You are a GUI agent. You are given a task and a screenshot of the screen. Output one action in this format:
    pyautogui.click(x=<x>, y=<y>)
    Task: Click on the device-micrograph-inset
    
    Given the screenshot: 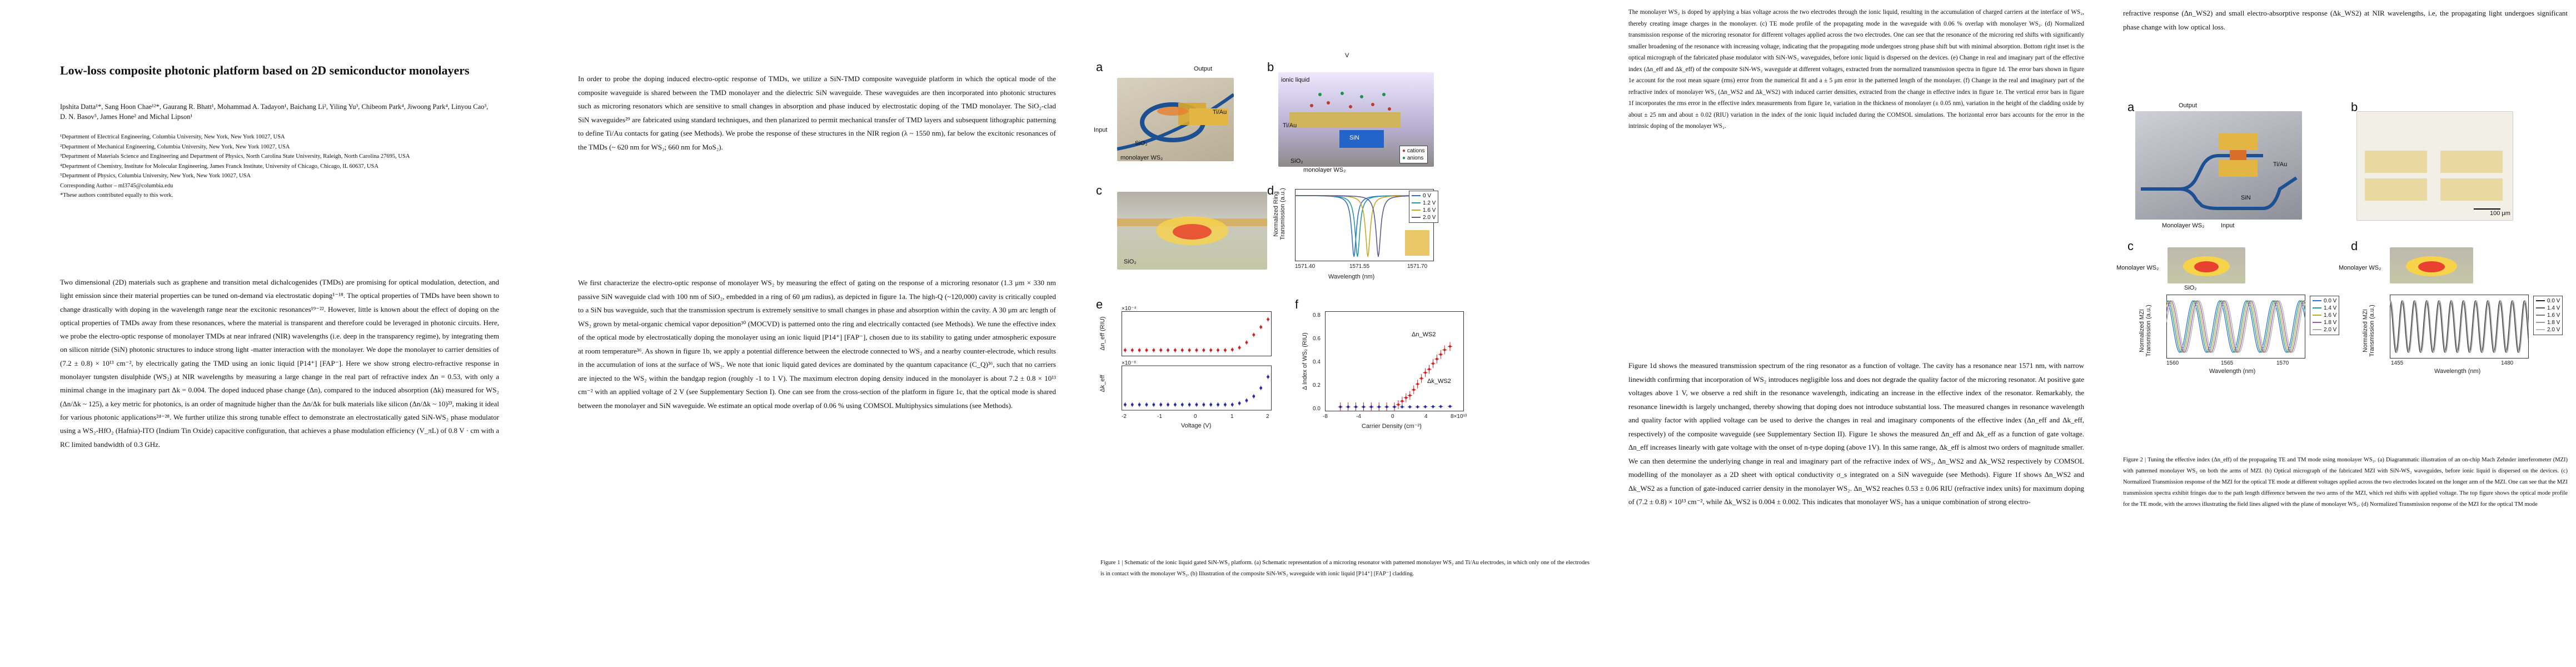 What is the action you would take?
    pyautogui.click(x=1417, y=243)
    